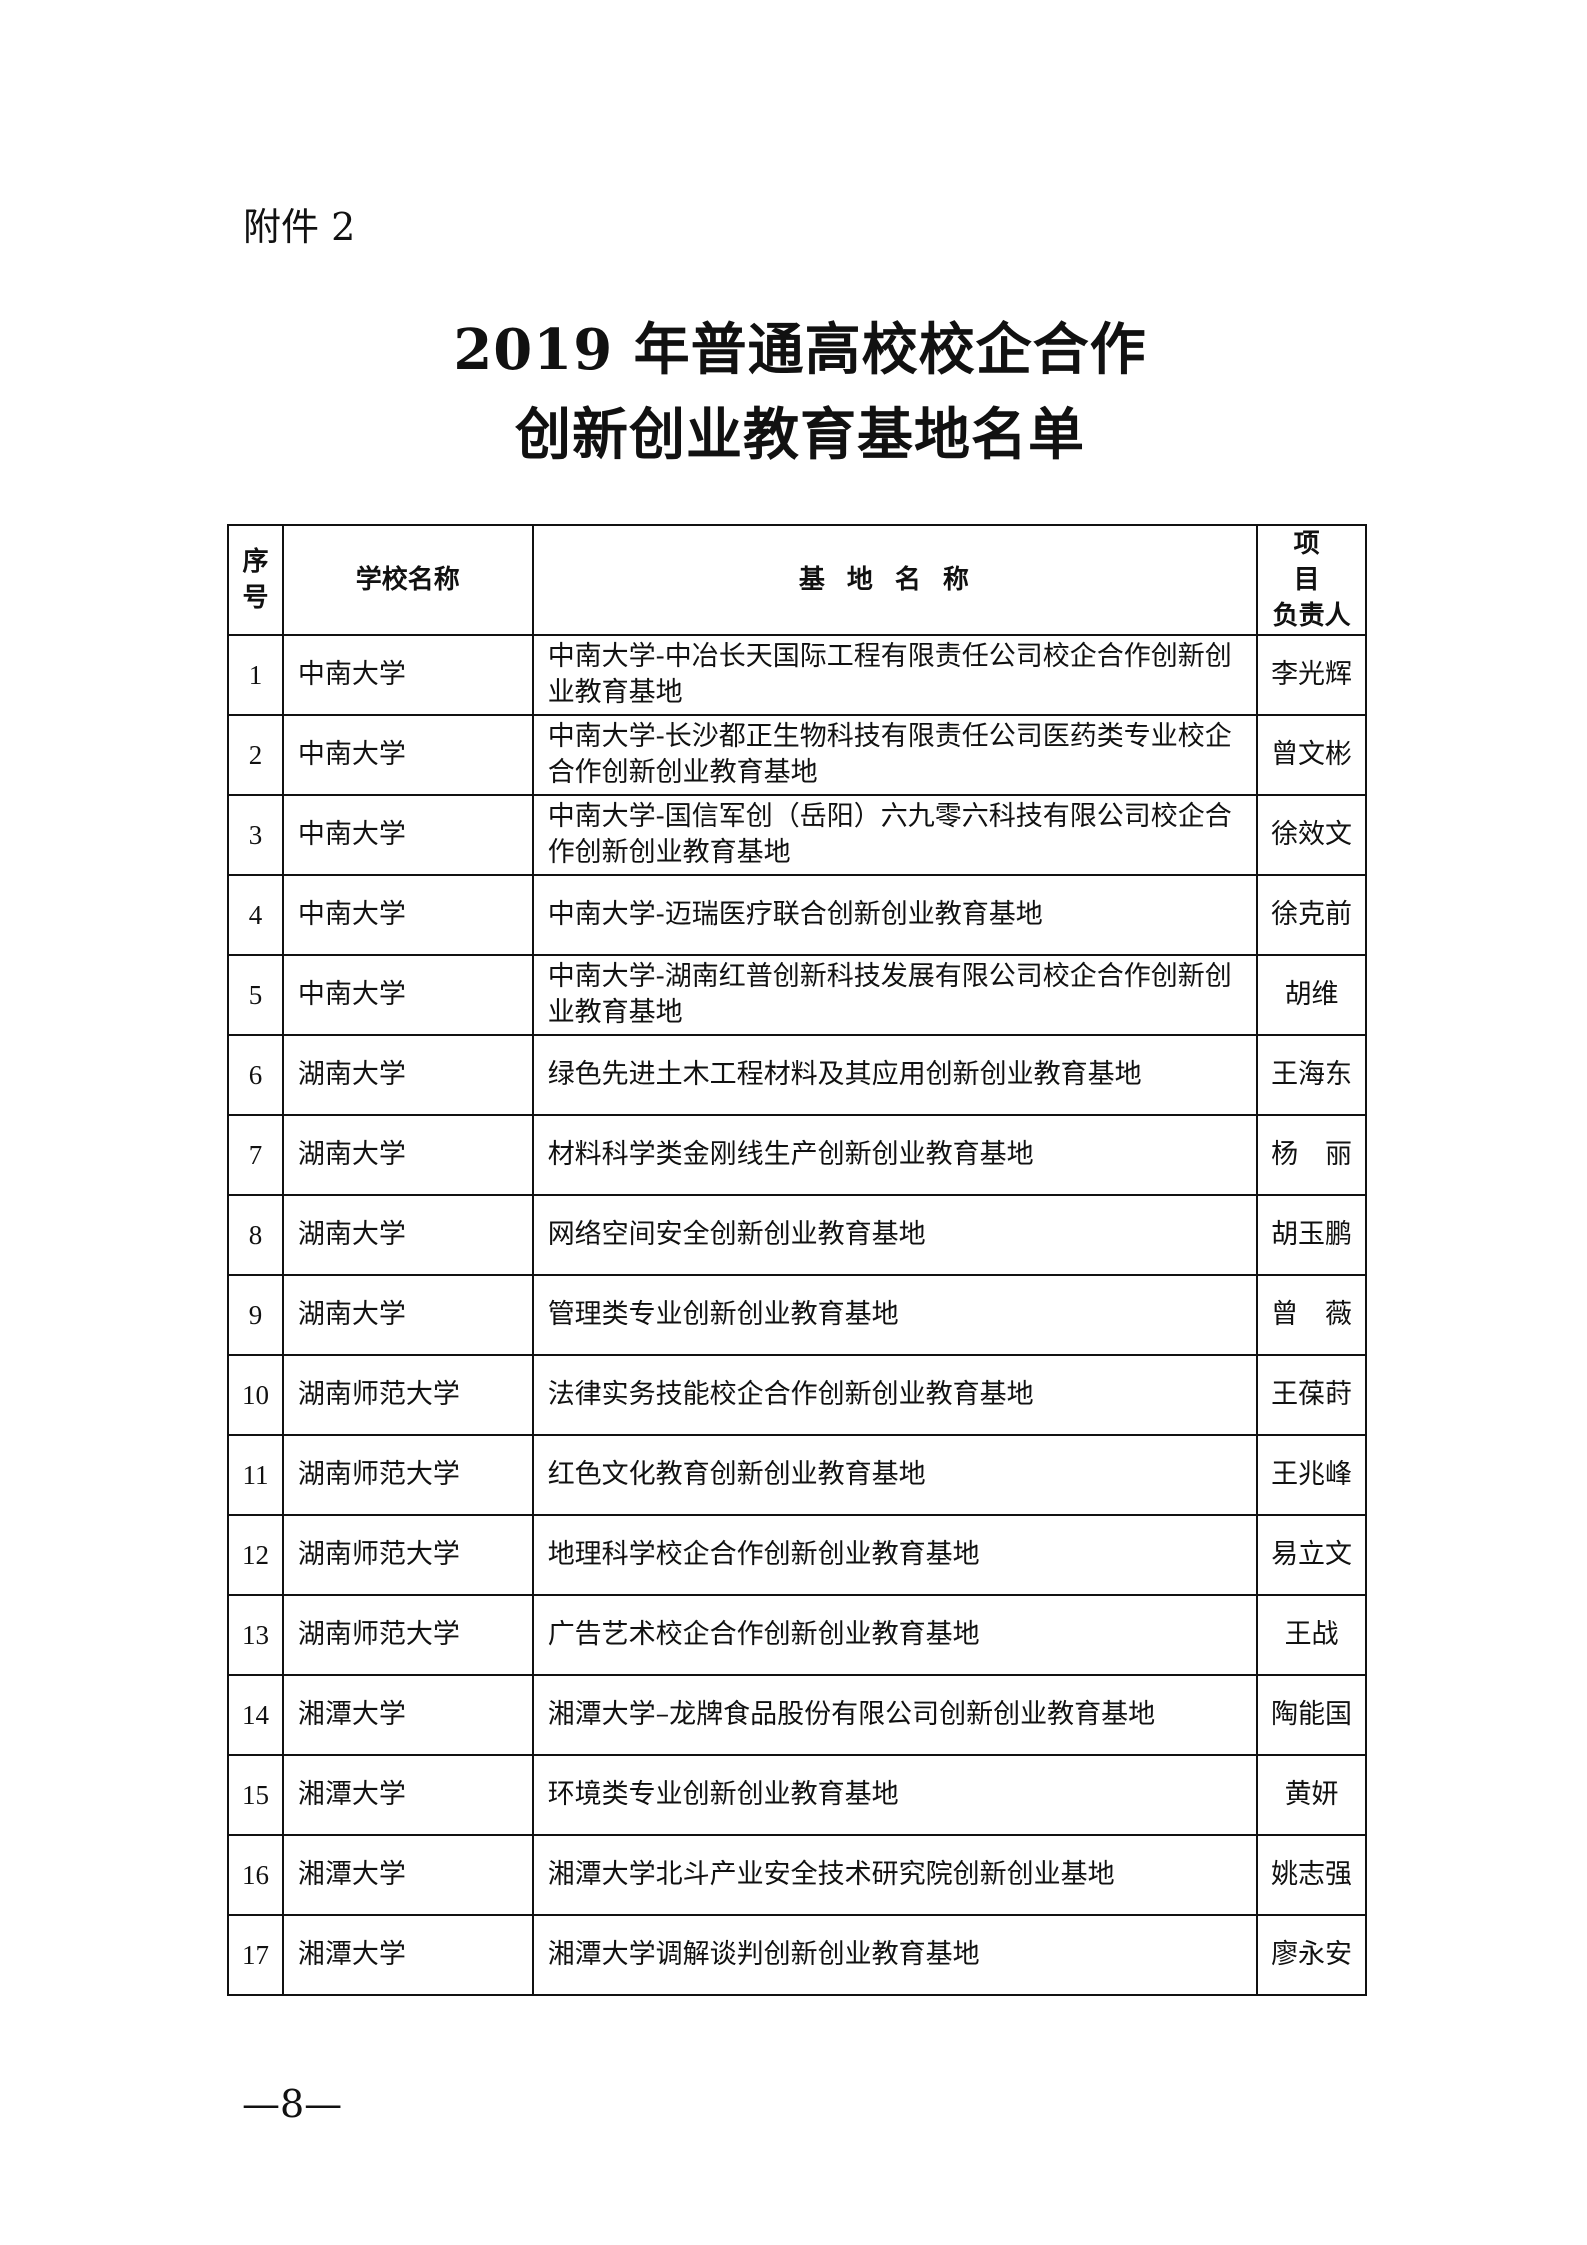  What do you see at coordinates (255, 1795) in the screenshot?
I see `cell-seq: 15` at bounding box center [255, 1795].